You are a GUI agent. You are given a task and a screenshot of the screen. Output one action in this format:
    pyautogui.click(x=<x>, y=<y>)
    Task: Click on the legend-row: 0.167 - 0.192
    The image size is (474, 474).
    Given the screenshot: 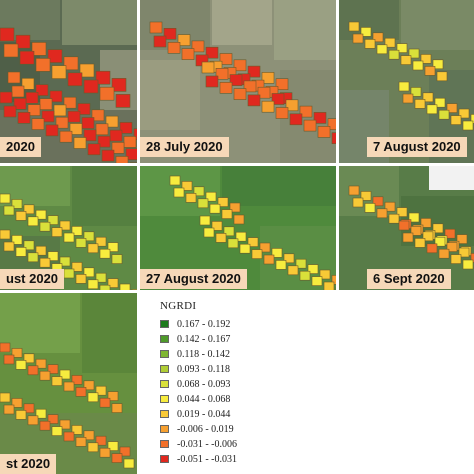 What is the action you would take?
    pyautogui.click(x=195, y=324)
    